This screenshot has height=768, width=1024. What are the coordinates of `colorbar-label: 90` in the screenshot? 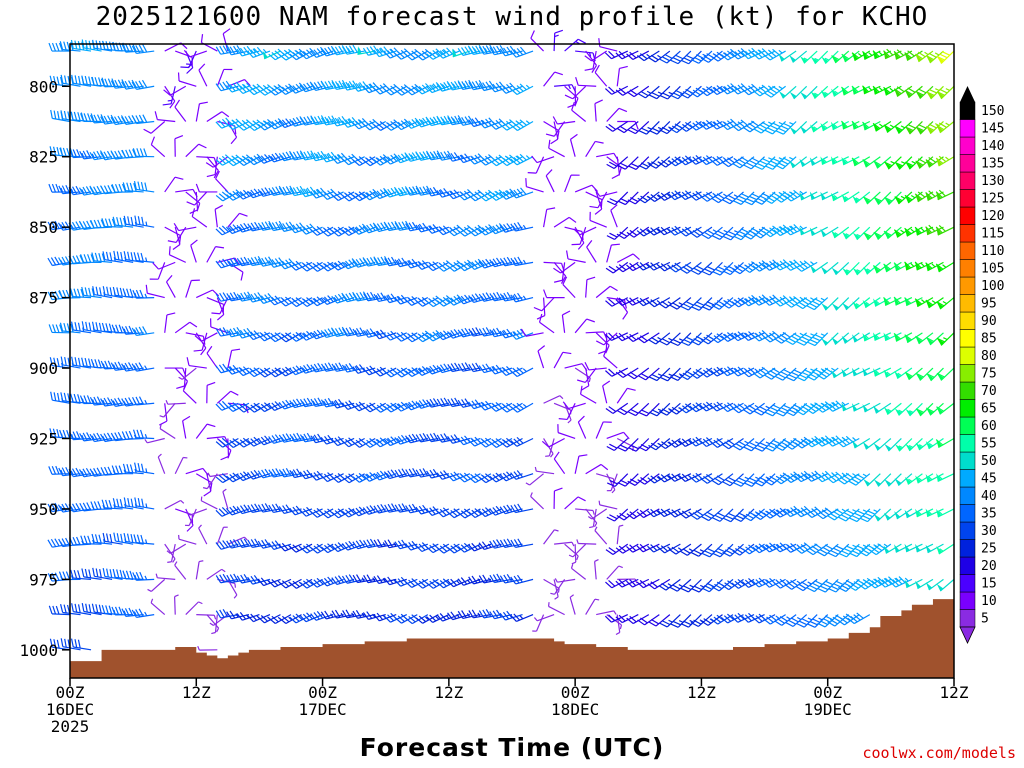 It's located at (989, 321).